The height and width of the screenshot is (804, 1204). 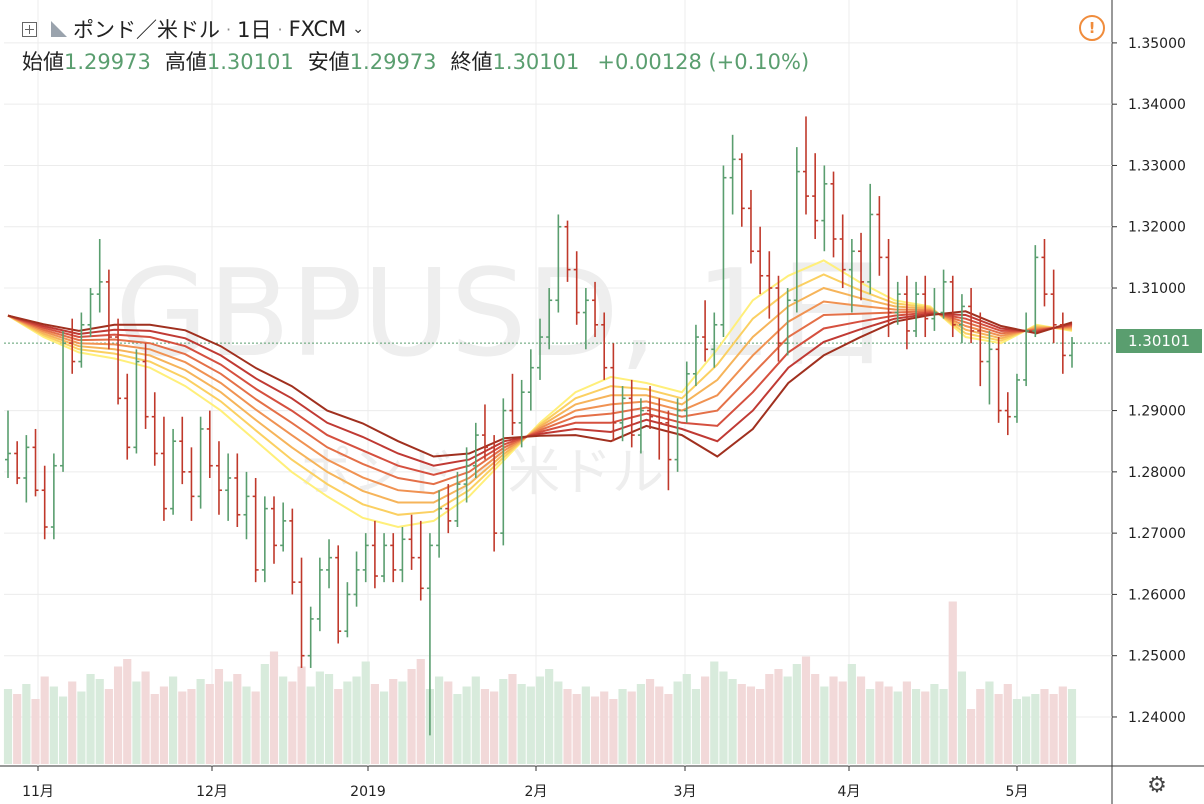 I want to click on close-label: 終値, so click(x=471, y=62).